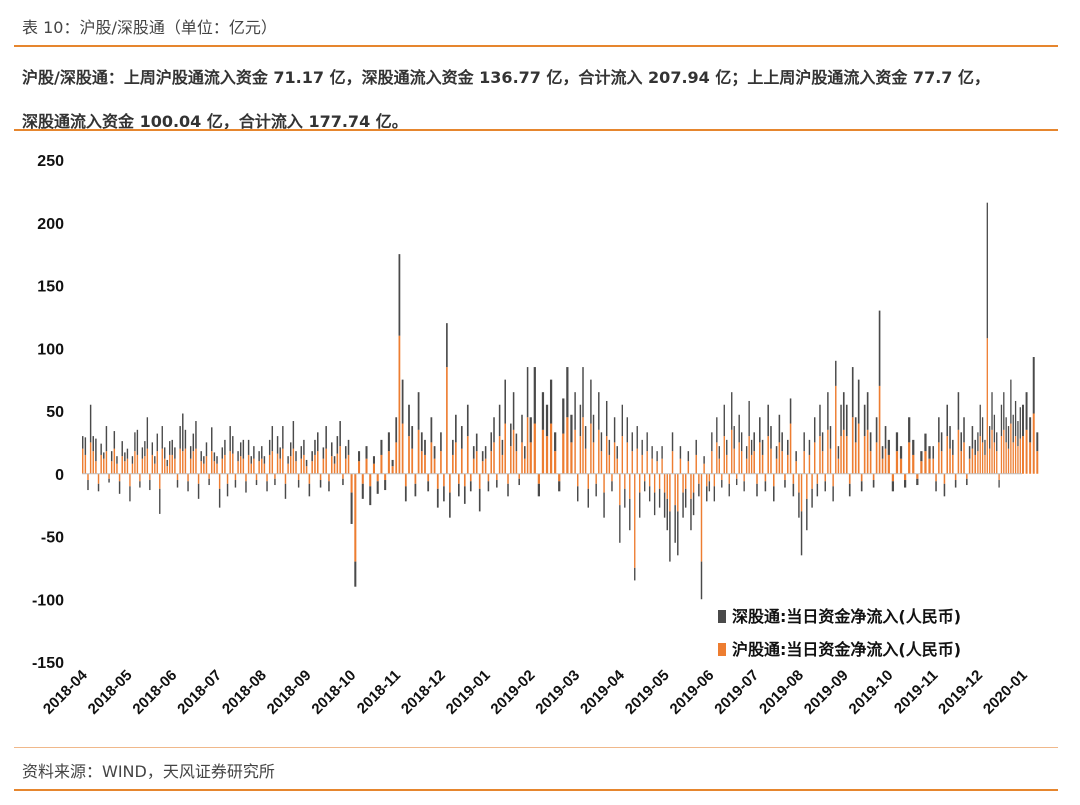 Image resolution: width=1080 pixels, height=805 pixels. Describe the element at coordinates (846, 616) in the screenshot. I see `legend-label-shenzhen: 深股通:当日资金净流入(人民币)` at that location.